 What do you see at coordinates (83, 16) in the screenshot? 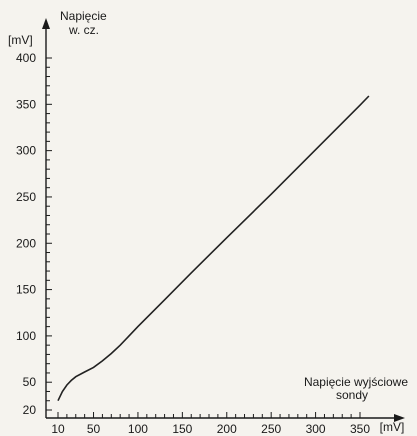
I see `y-axis-title-line-1: Napięcie` at bounding box center [83, 16].